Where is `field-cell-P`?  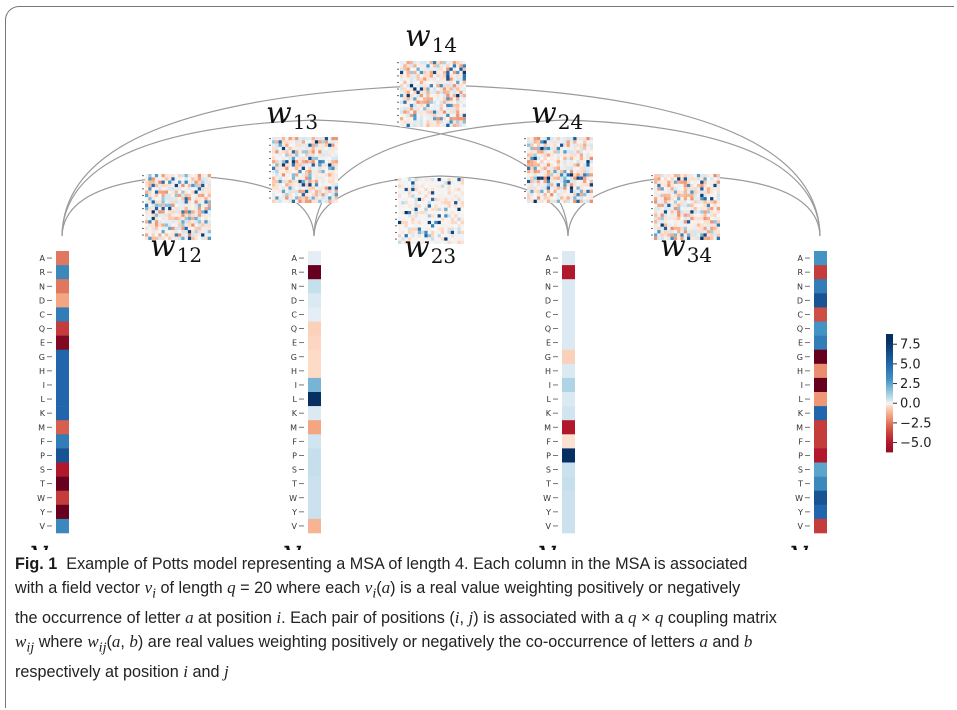 field-cell-P is located at coordinates (314, 455).